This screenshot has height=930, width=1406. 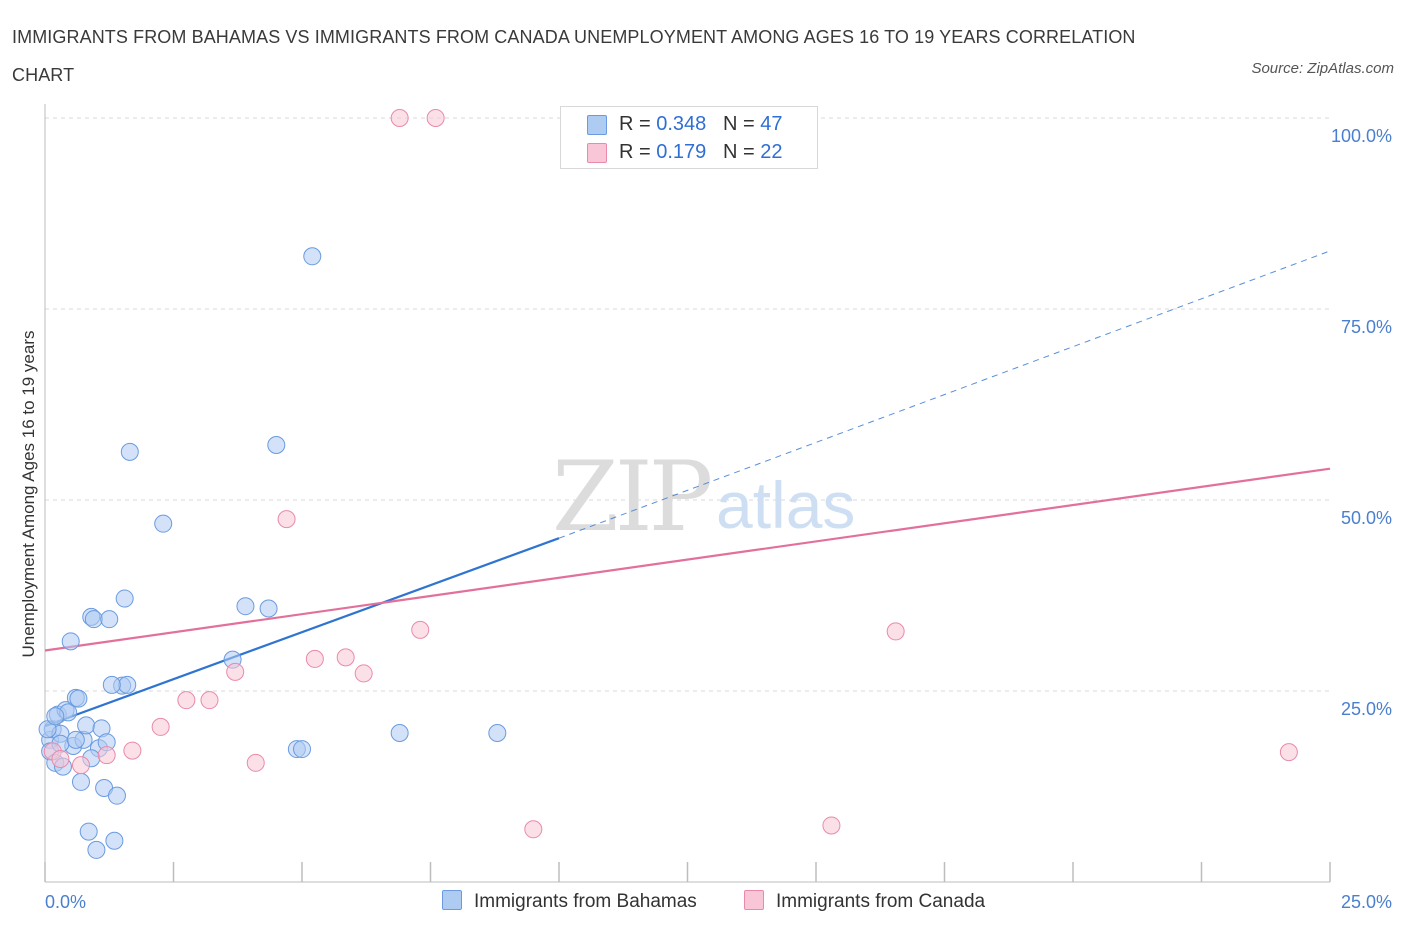 What do you see at coordinates (1361, 422) in the screenshot?
I see `y-tick-labels: 25.0% 50.0% 75.0% 100.0%` at bounding box center [1361, 422].